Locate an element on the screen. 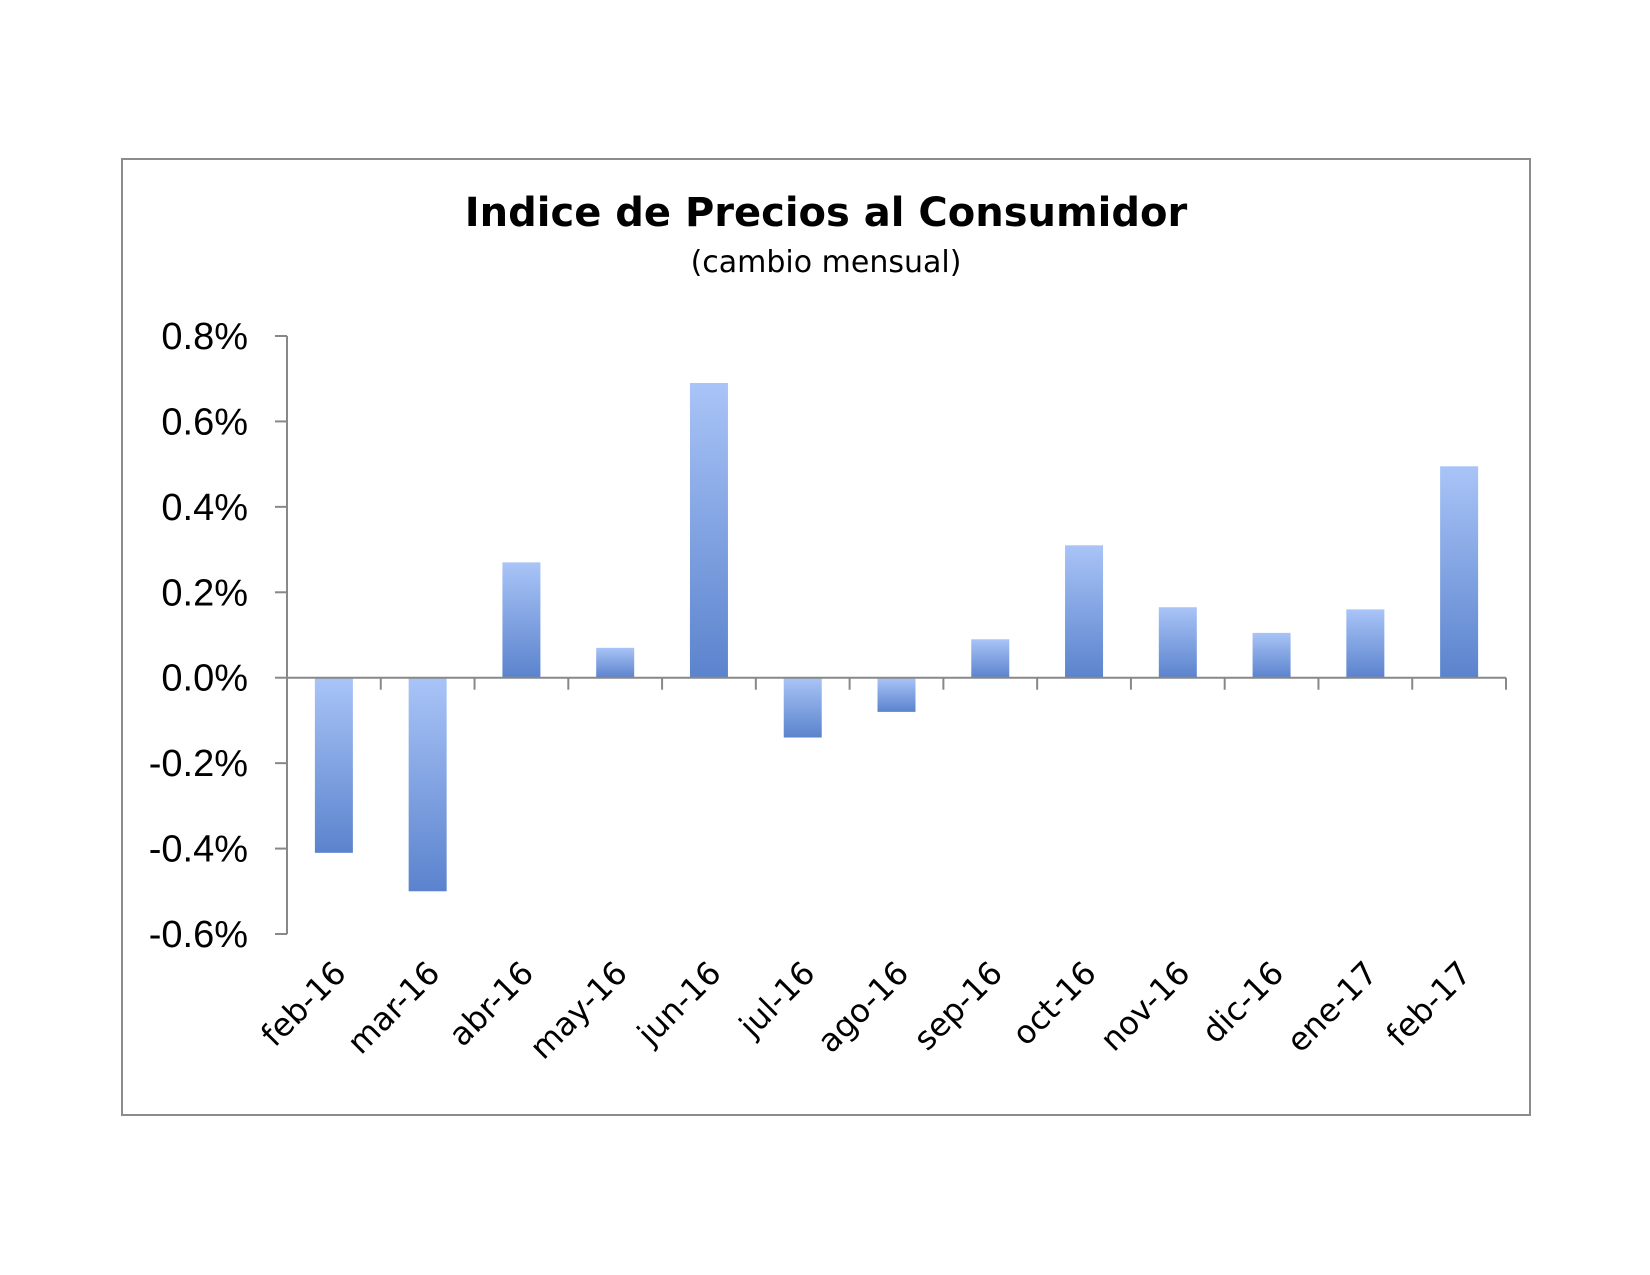  x-category-label: oct-16 is located at coordinates (1054, 1003).